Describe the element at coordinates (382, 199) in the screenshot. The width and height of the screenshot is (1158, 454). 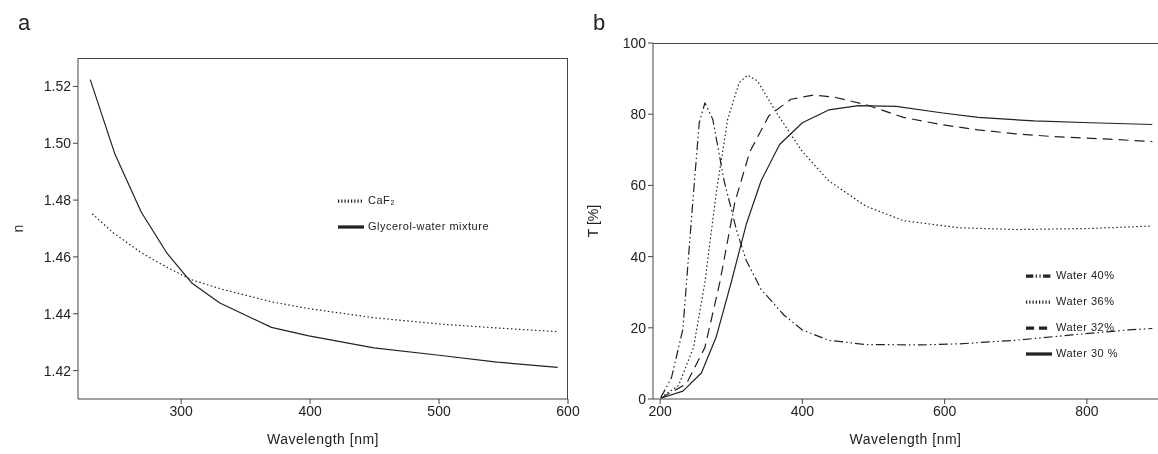
I see `legend-label: CaF₂` at that location.